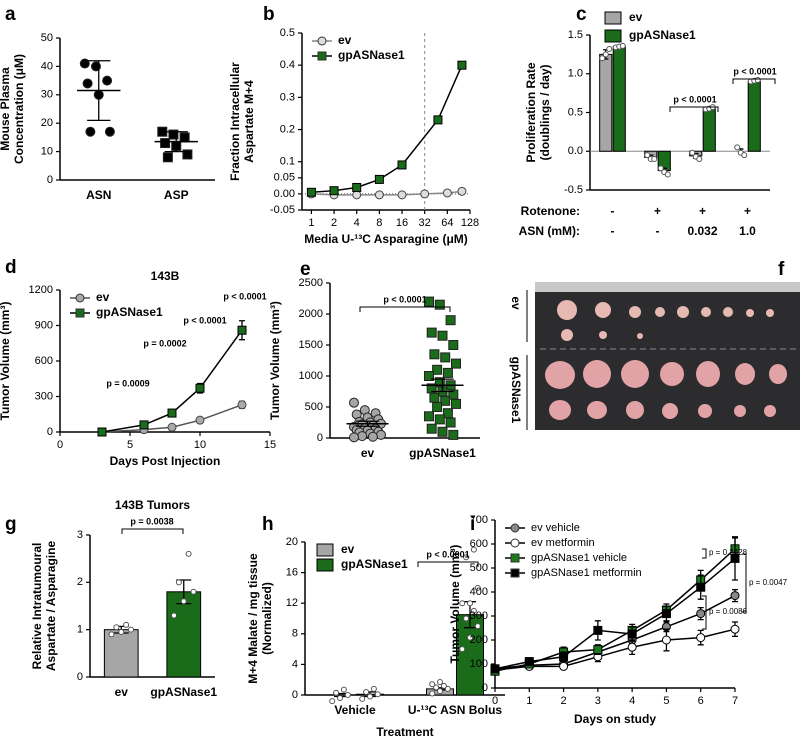 This screenshot has width=800, height=744. Describe the element at coordinates (550, 211) in the screenshot. I see `row-label: Rotenone:` at that location.